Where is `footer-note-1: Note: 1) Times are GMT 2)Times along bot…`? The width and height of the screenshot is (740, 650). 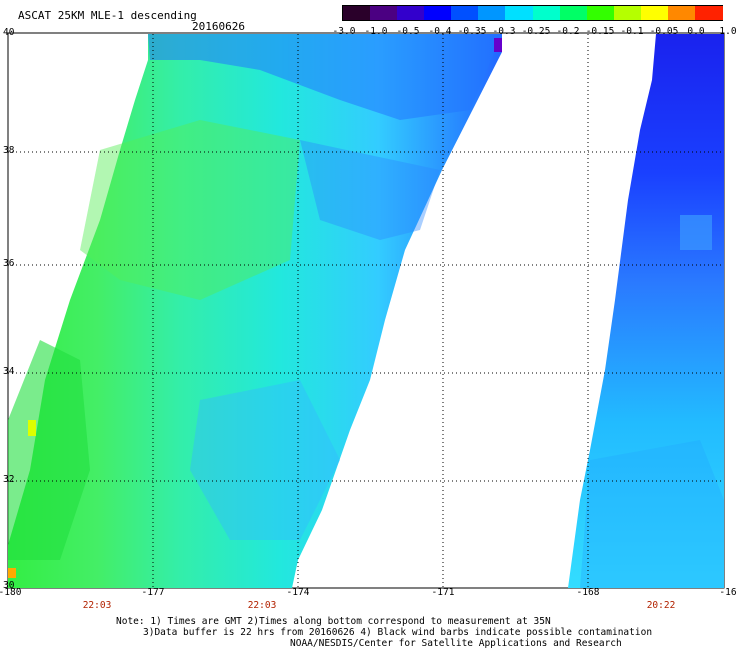 footer-note-1: Note: 1) Times are GMT 2)Times along bot… is located at coordinates (333, 621).